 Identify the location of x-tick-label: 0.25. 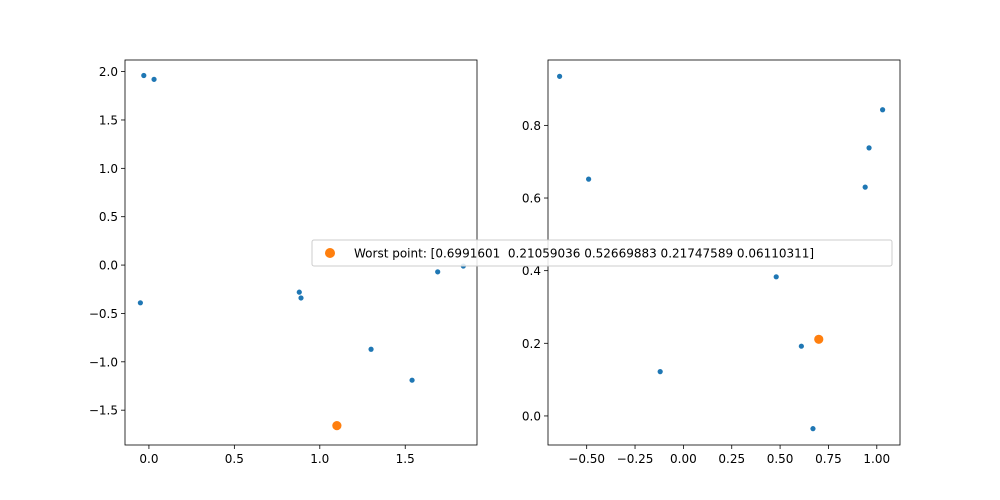
(731, 459).